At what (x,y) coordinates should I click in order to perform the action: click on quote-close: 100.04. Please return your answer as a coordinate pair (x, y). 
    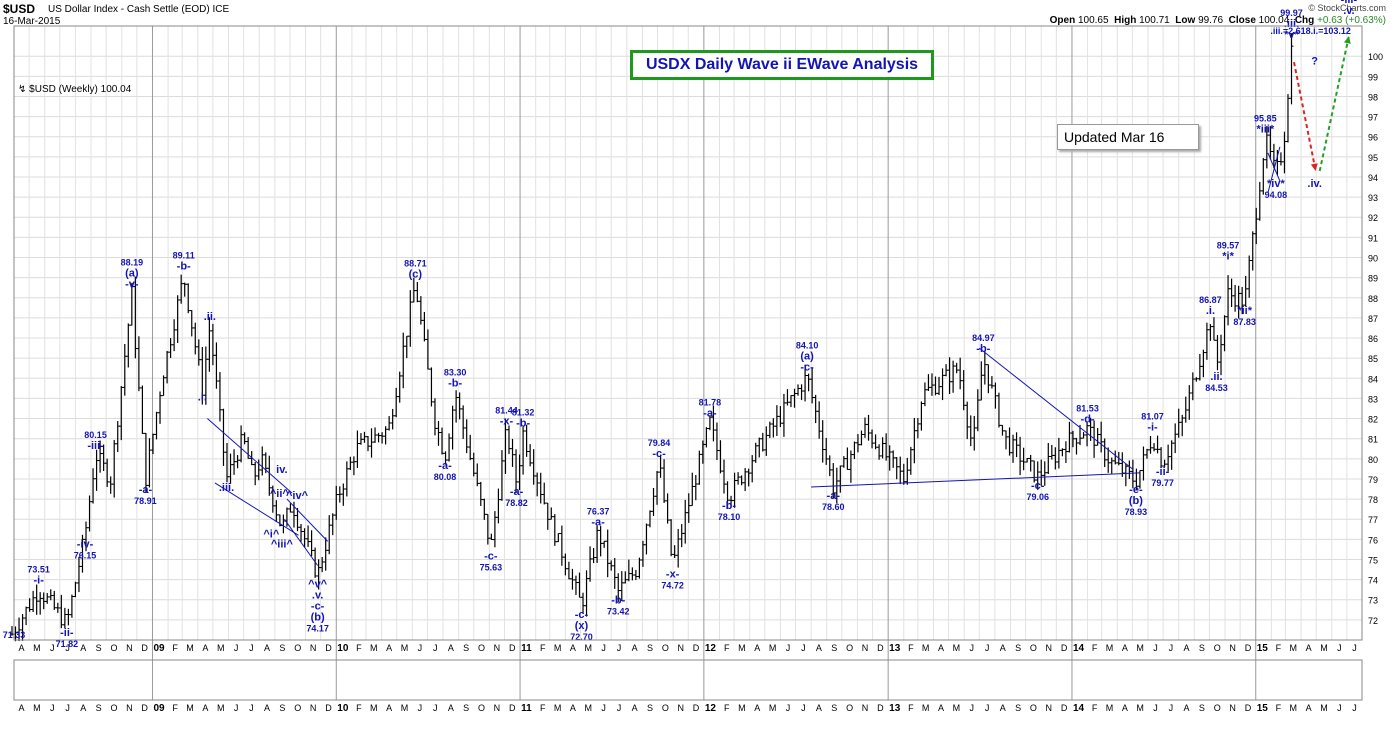
    Looking at the image, I should click on (1274, 20).